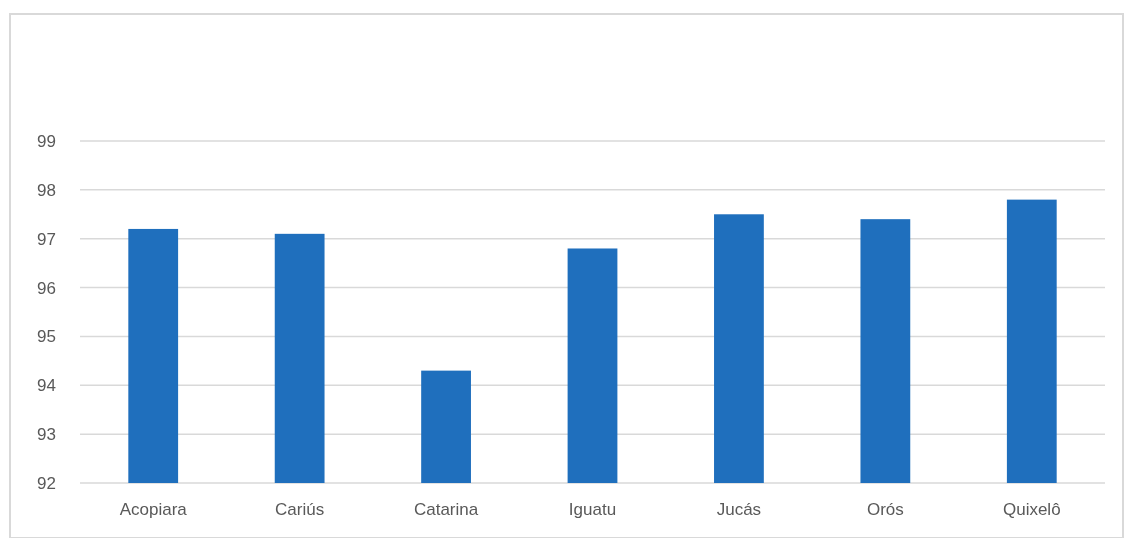  I want to click on x-tick-label: Cariús, so click(300, 509).